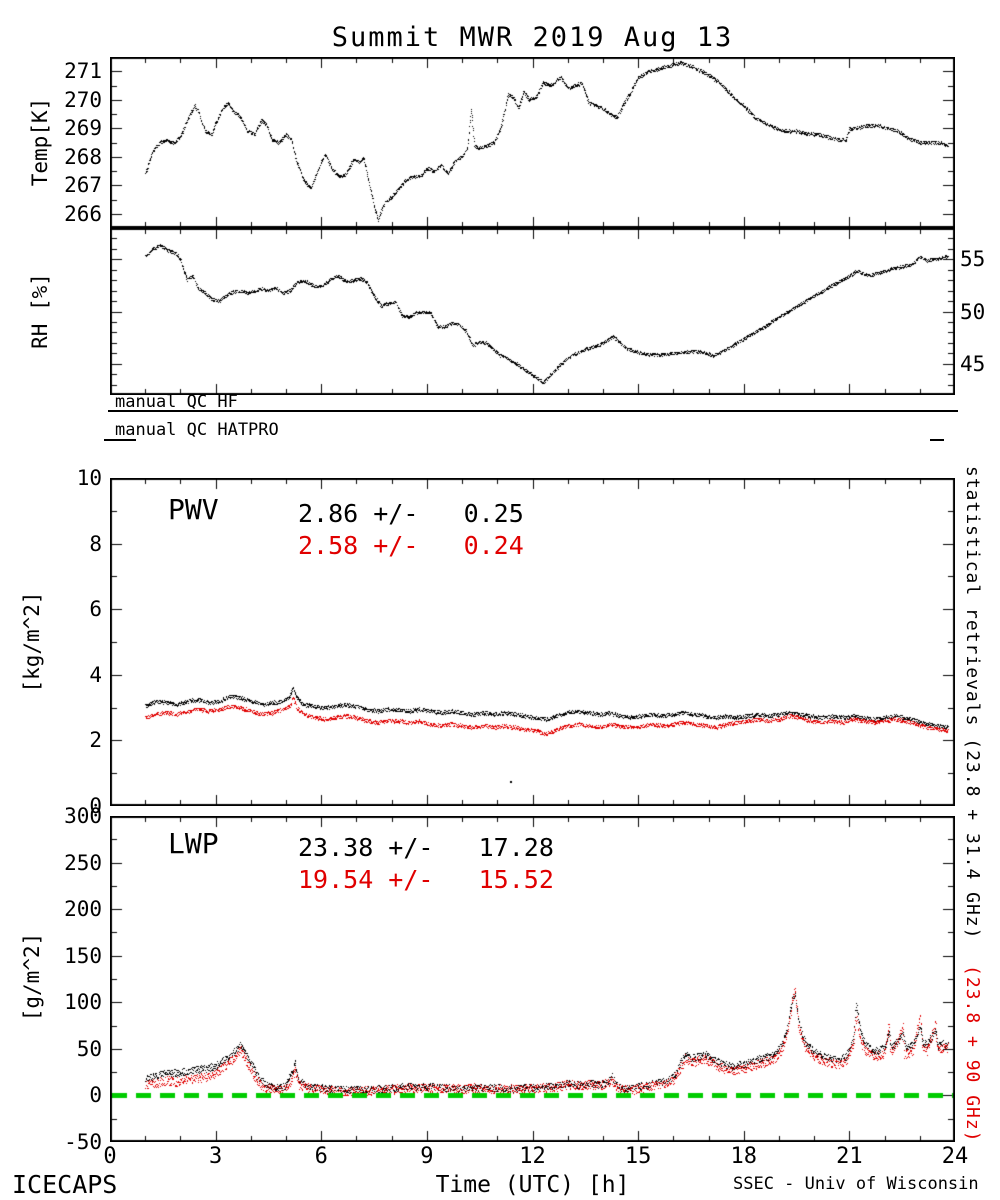 This screenshot has height=1200, width=1000. Describe the element at coordinates (849, 1156) in the screenshot. I see `tick-label: 21` at that location.